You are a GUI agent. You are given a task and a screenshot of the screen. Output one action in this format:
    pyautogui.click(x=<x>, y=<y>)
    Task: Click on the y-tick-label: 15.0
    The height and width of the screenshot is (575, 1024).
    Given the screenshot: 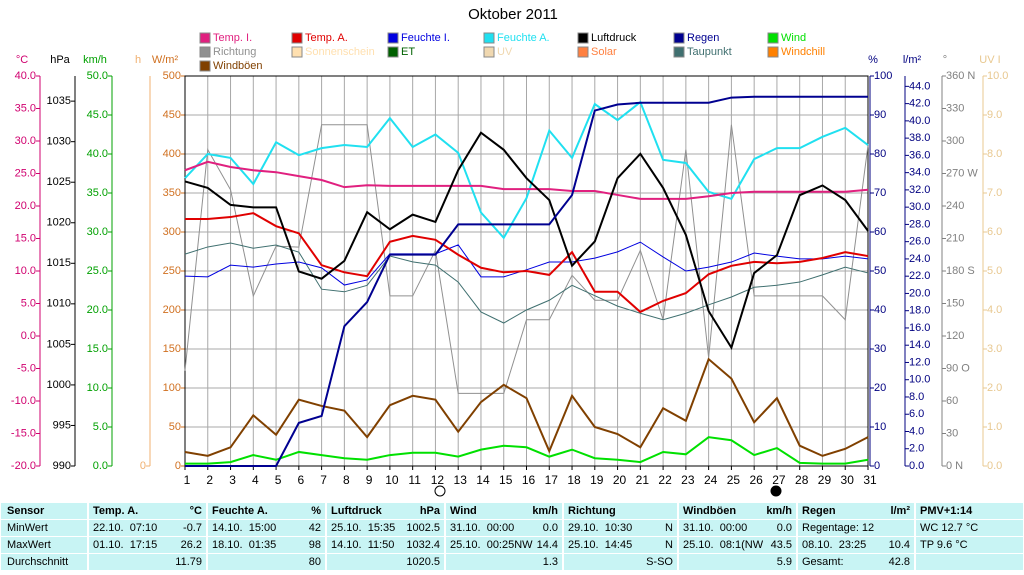 What is the action you would take?
    pyautogui.click(x=25, y=238)
    